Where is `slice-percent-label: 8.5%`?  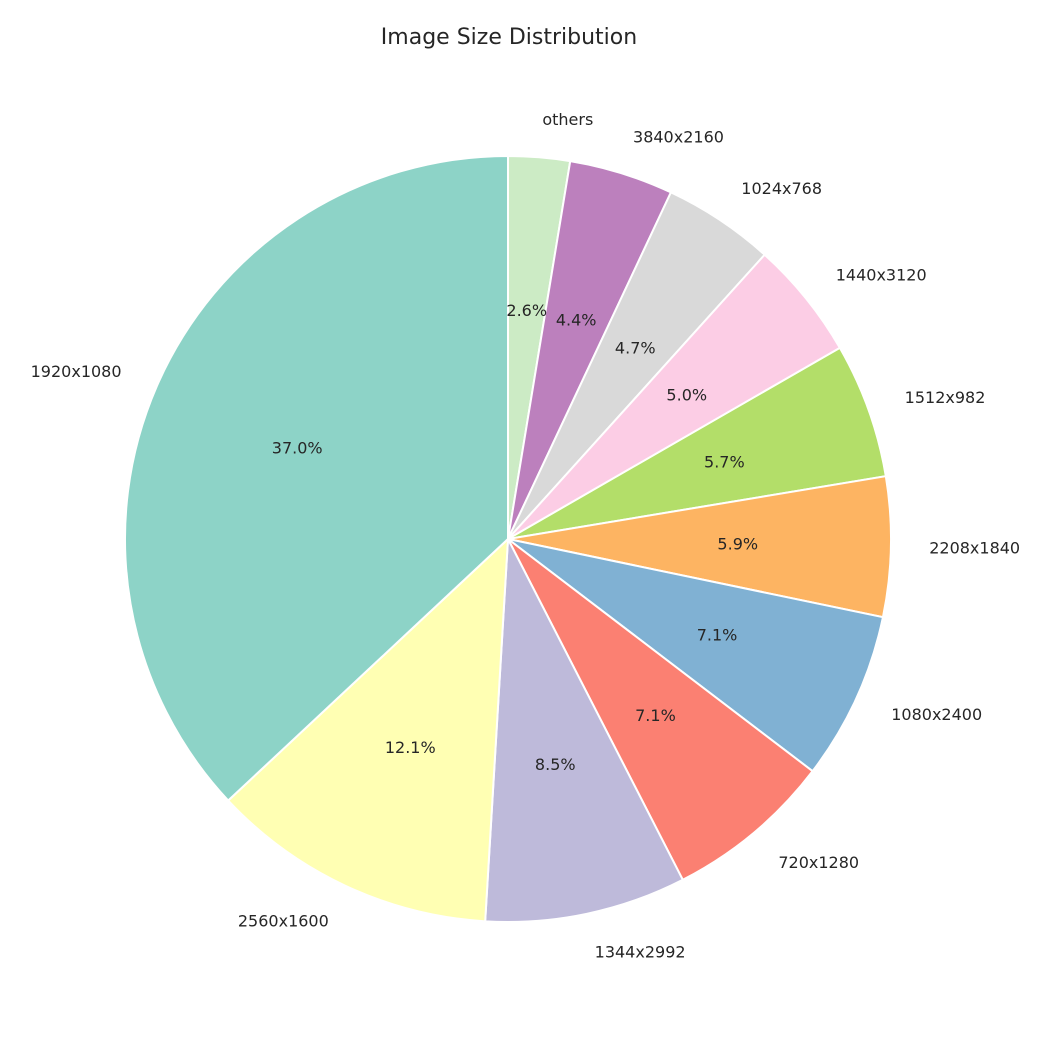 slice-percent-label: 8.5% is located at coordinates (555, 764).